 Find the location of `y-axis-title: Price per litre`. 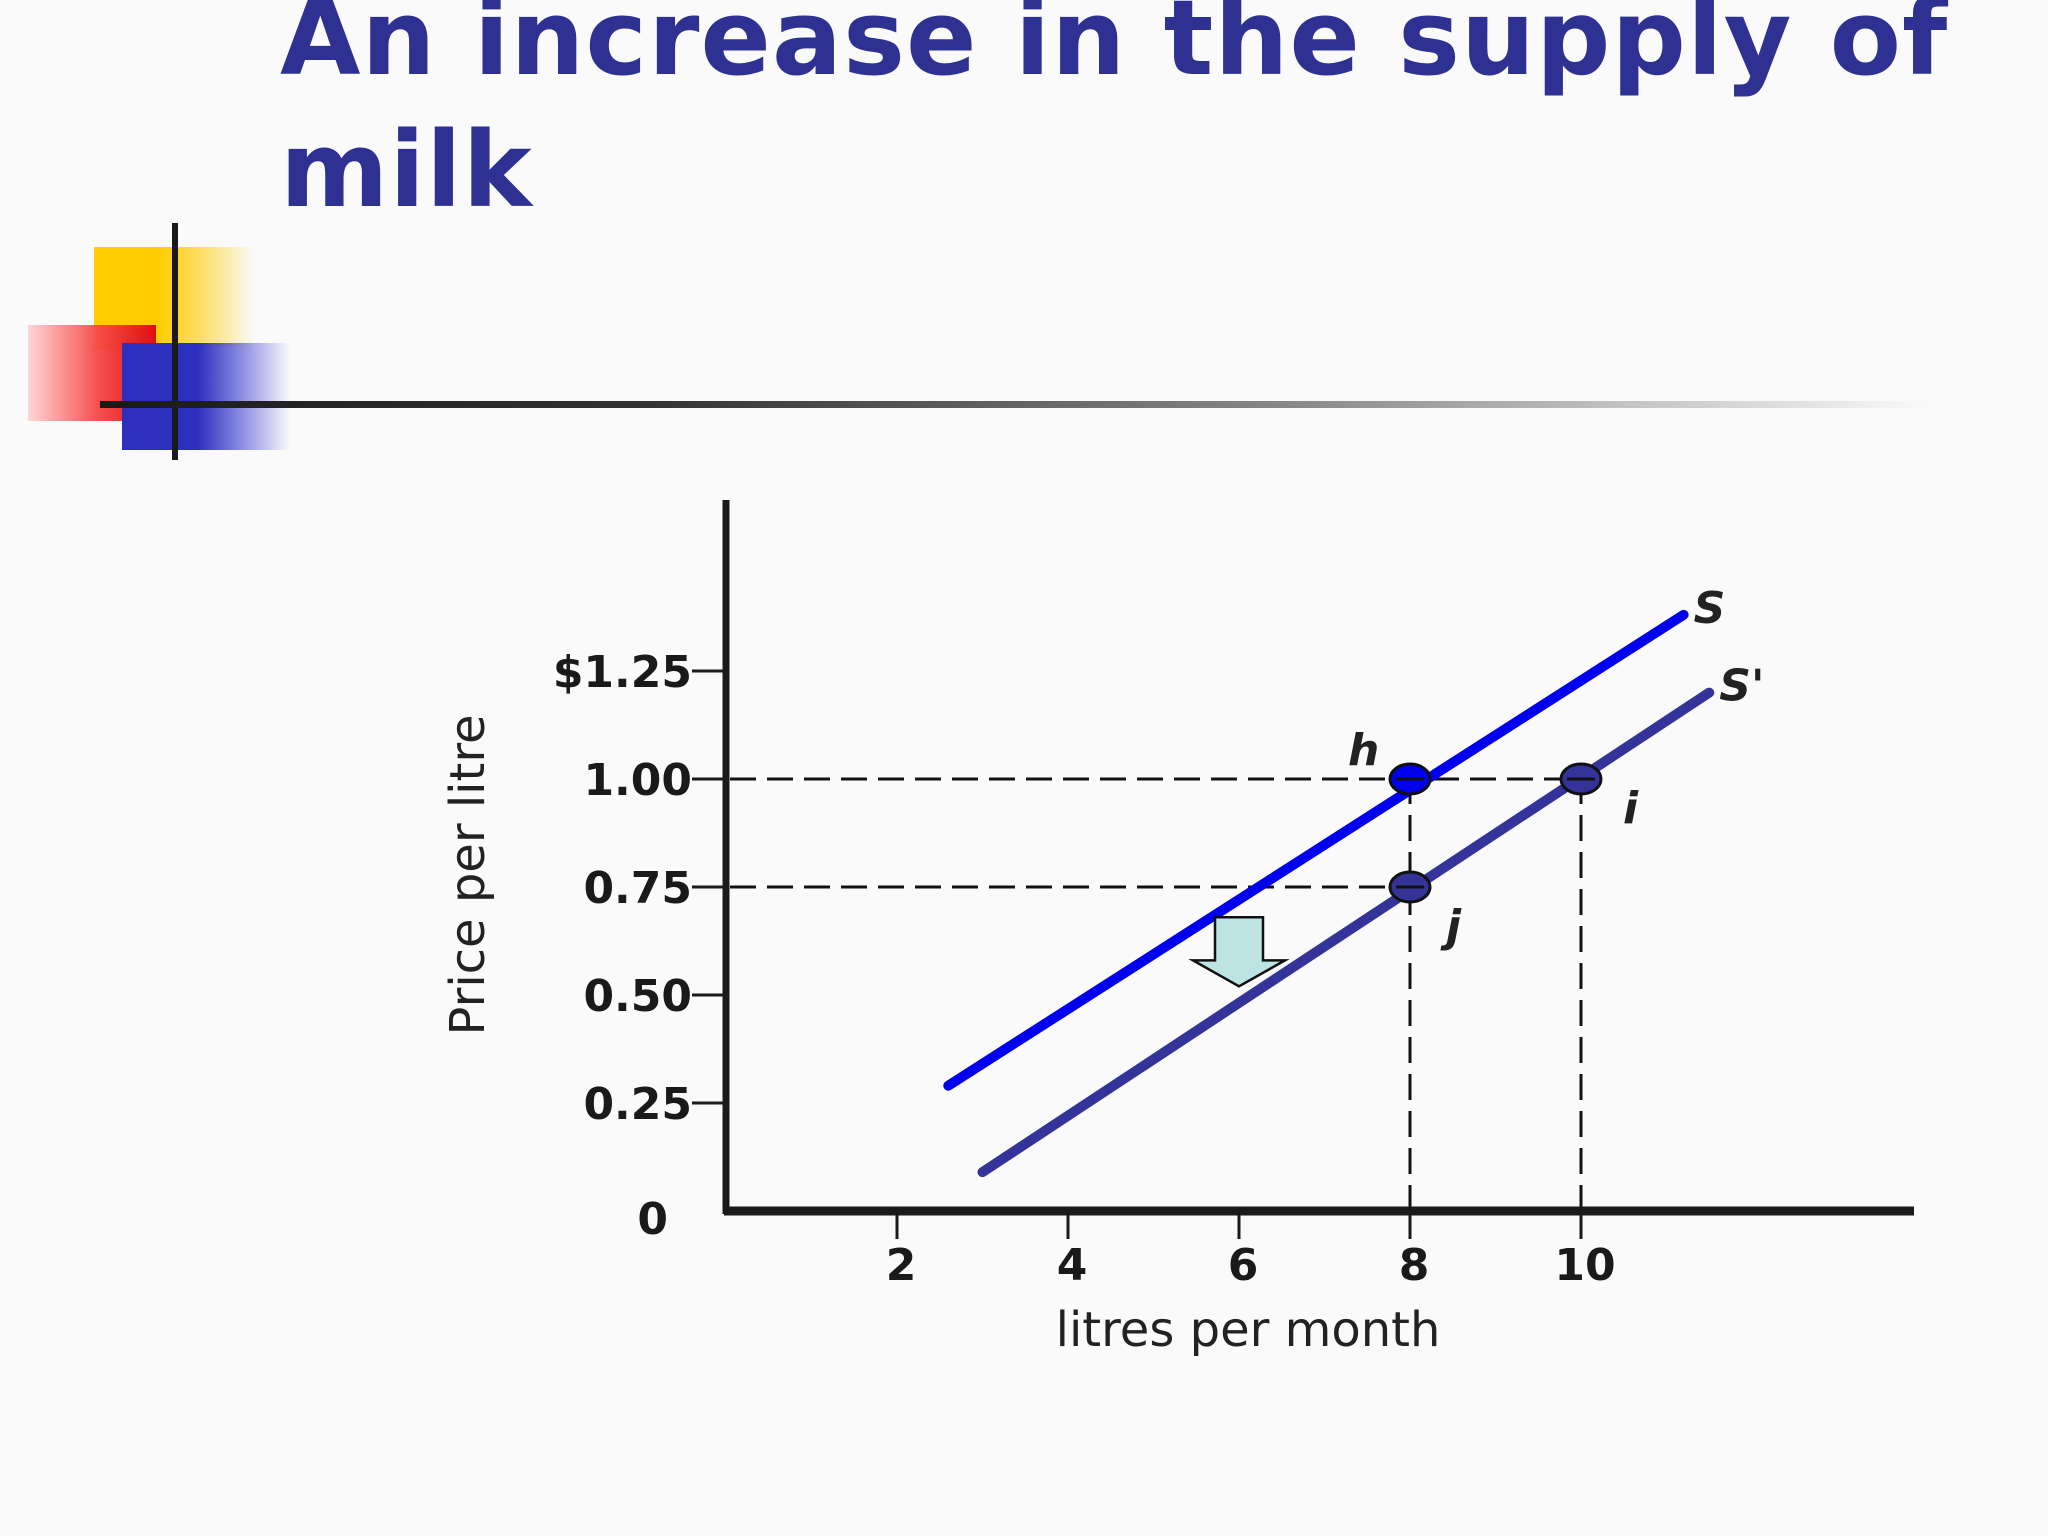

y-axis-title: Price per litre is located at coordinates (468, 874).